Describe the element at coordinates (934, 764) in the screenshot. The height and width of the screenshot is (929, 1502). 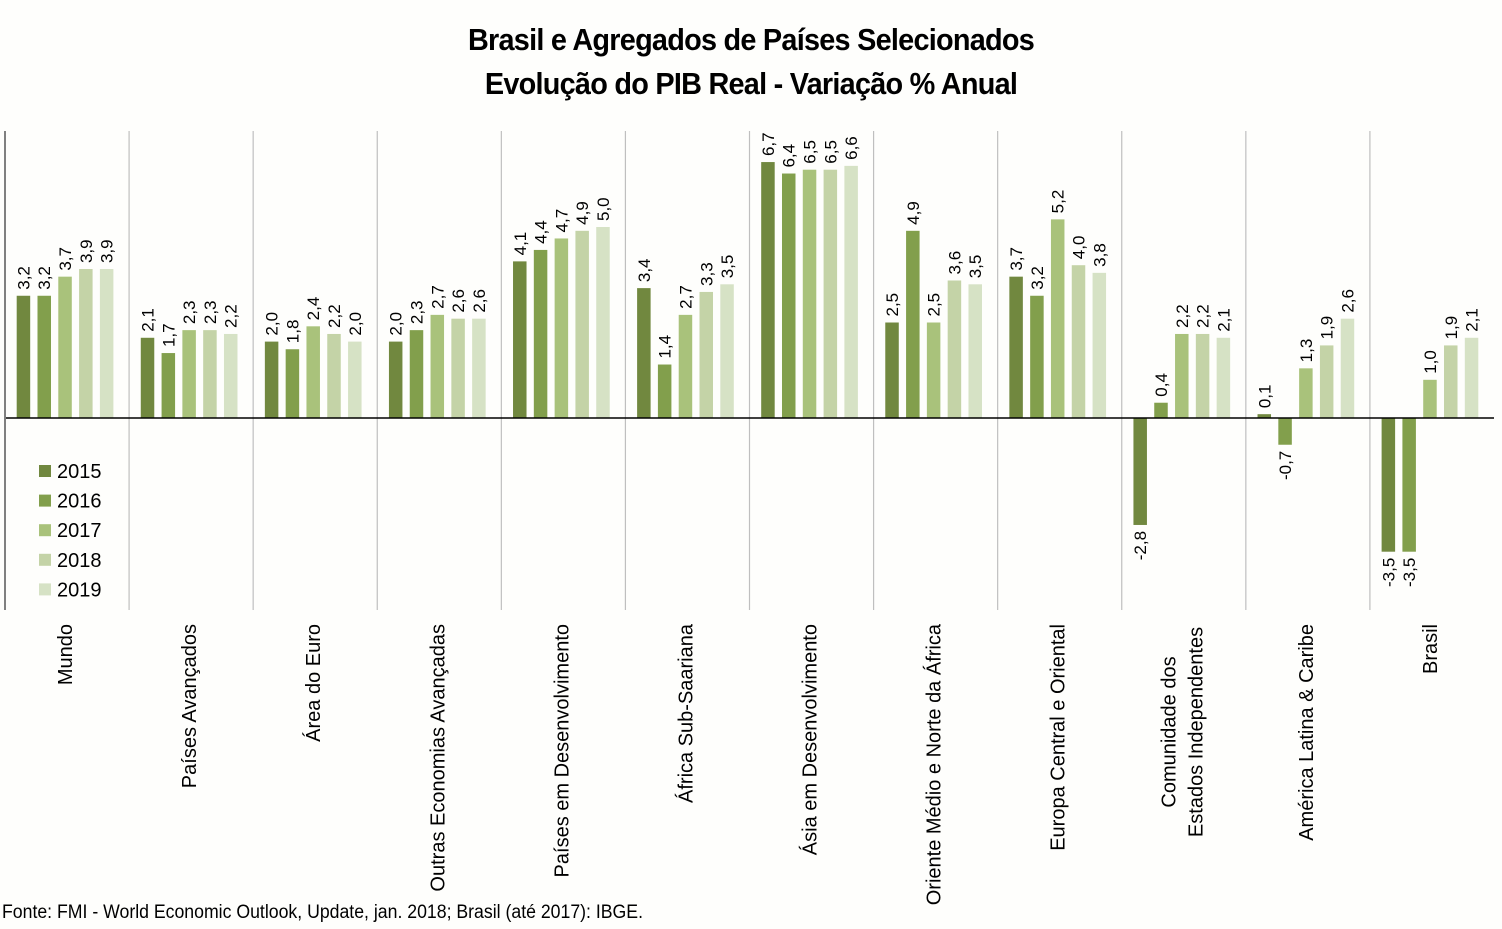
I see `category-label: Oriente Médio e Norte da África` at that location.